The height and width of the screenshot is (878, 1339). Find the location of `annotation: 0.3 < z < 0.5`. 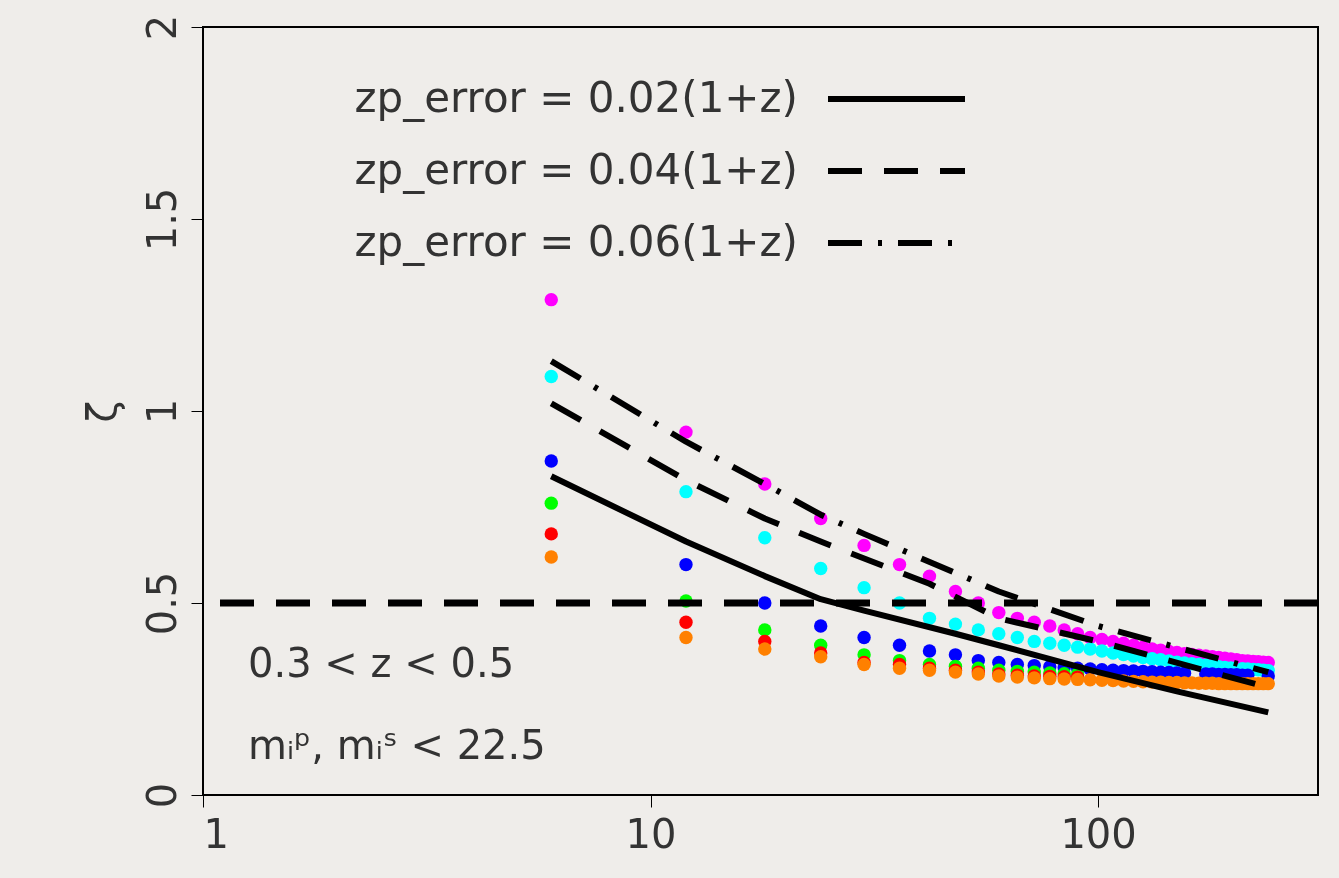

annotation: 0.3 < z < 0.5 is located at coordinates (381, 663).